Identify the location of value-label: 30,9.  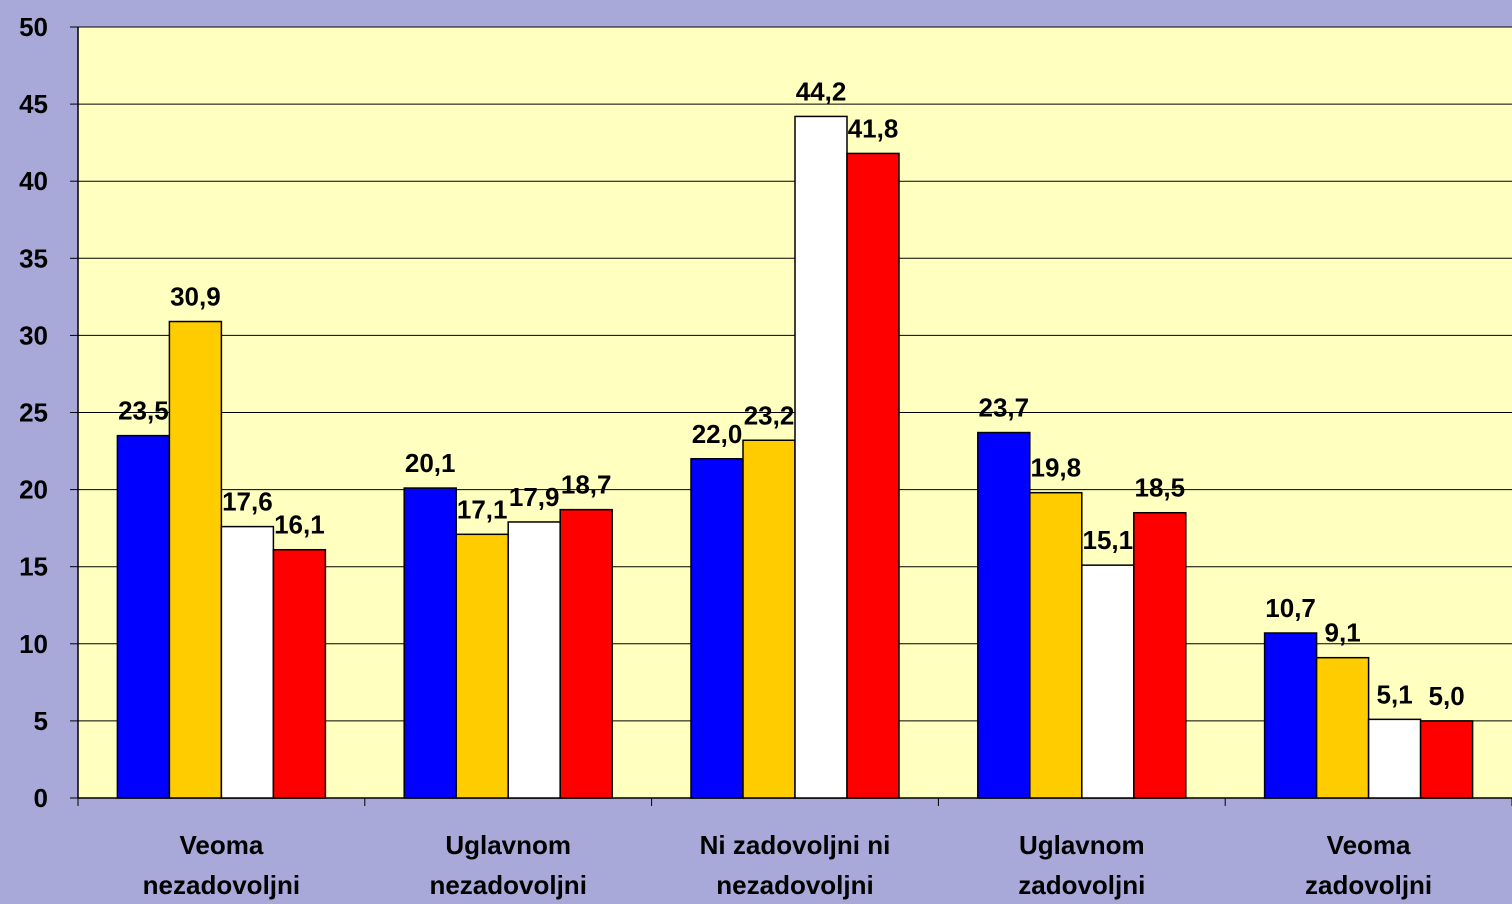
(195, 297).